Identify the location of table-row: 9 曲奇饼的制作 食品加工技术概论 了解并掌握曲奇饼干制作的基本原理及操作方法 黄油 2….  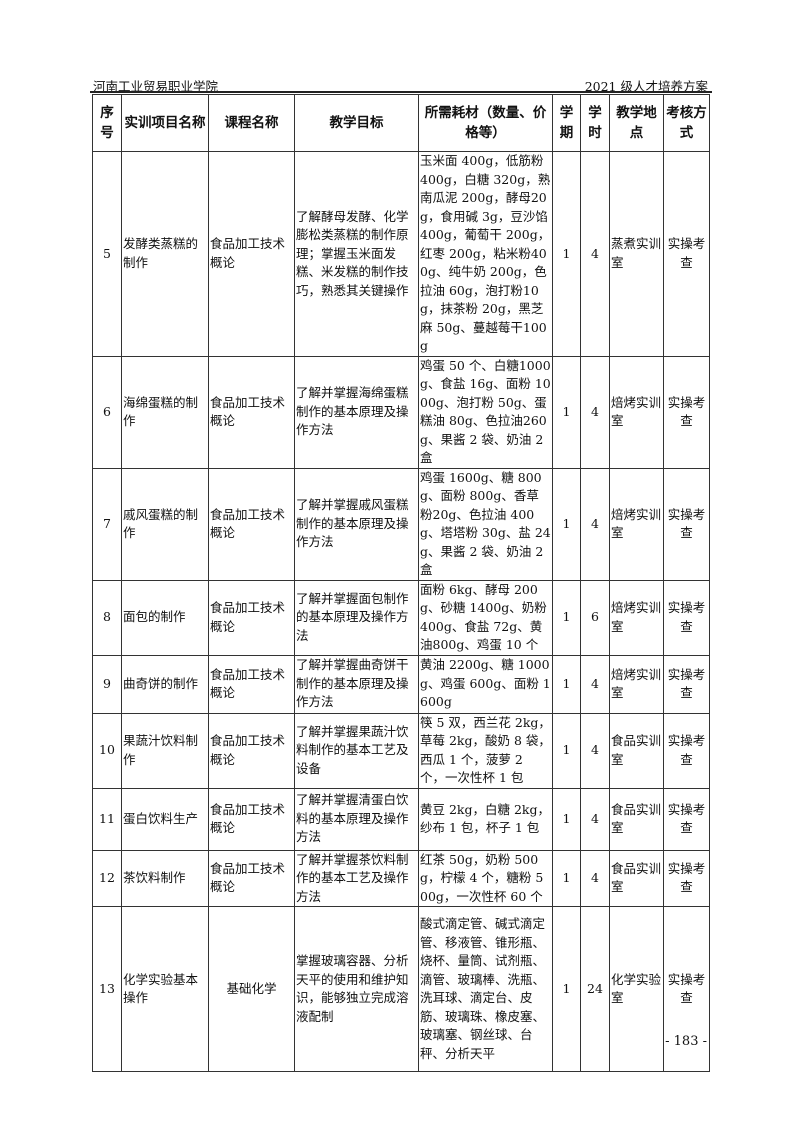
(401, 684).